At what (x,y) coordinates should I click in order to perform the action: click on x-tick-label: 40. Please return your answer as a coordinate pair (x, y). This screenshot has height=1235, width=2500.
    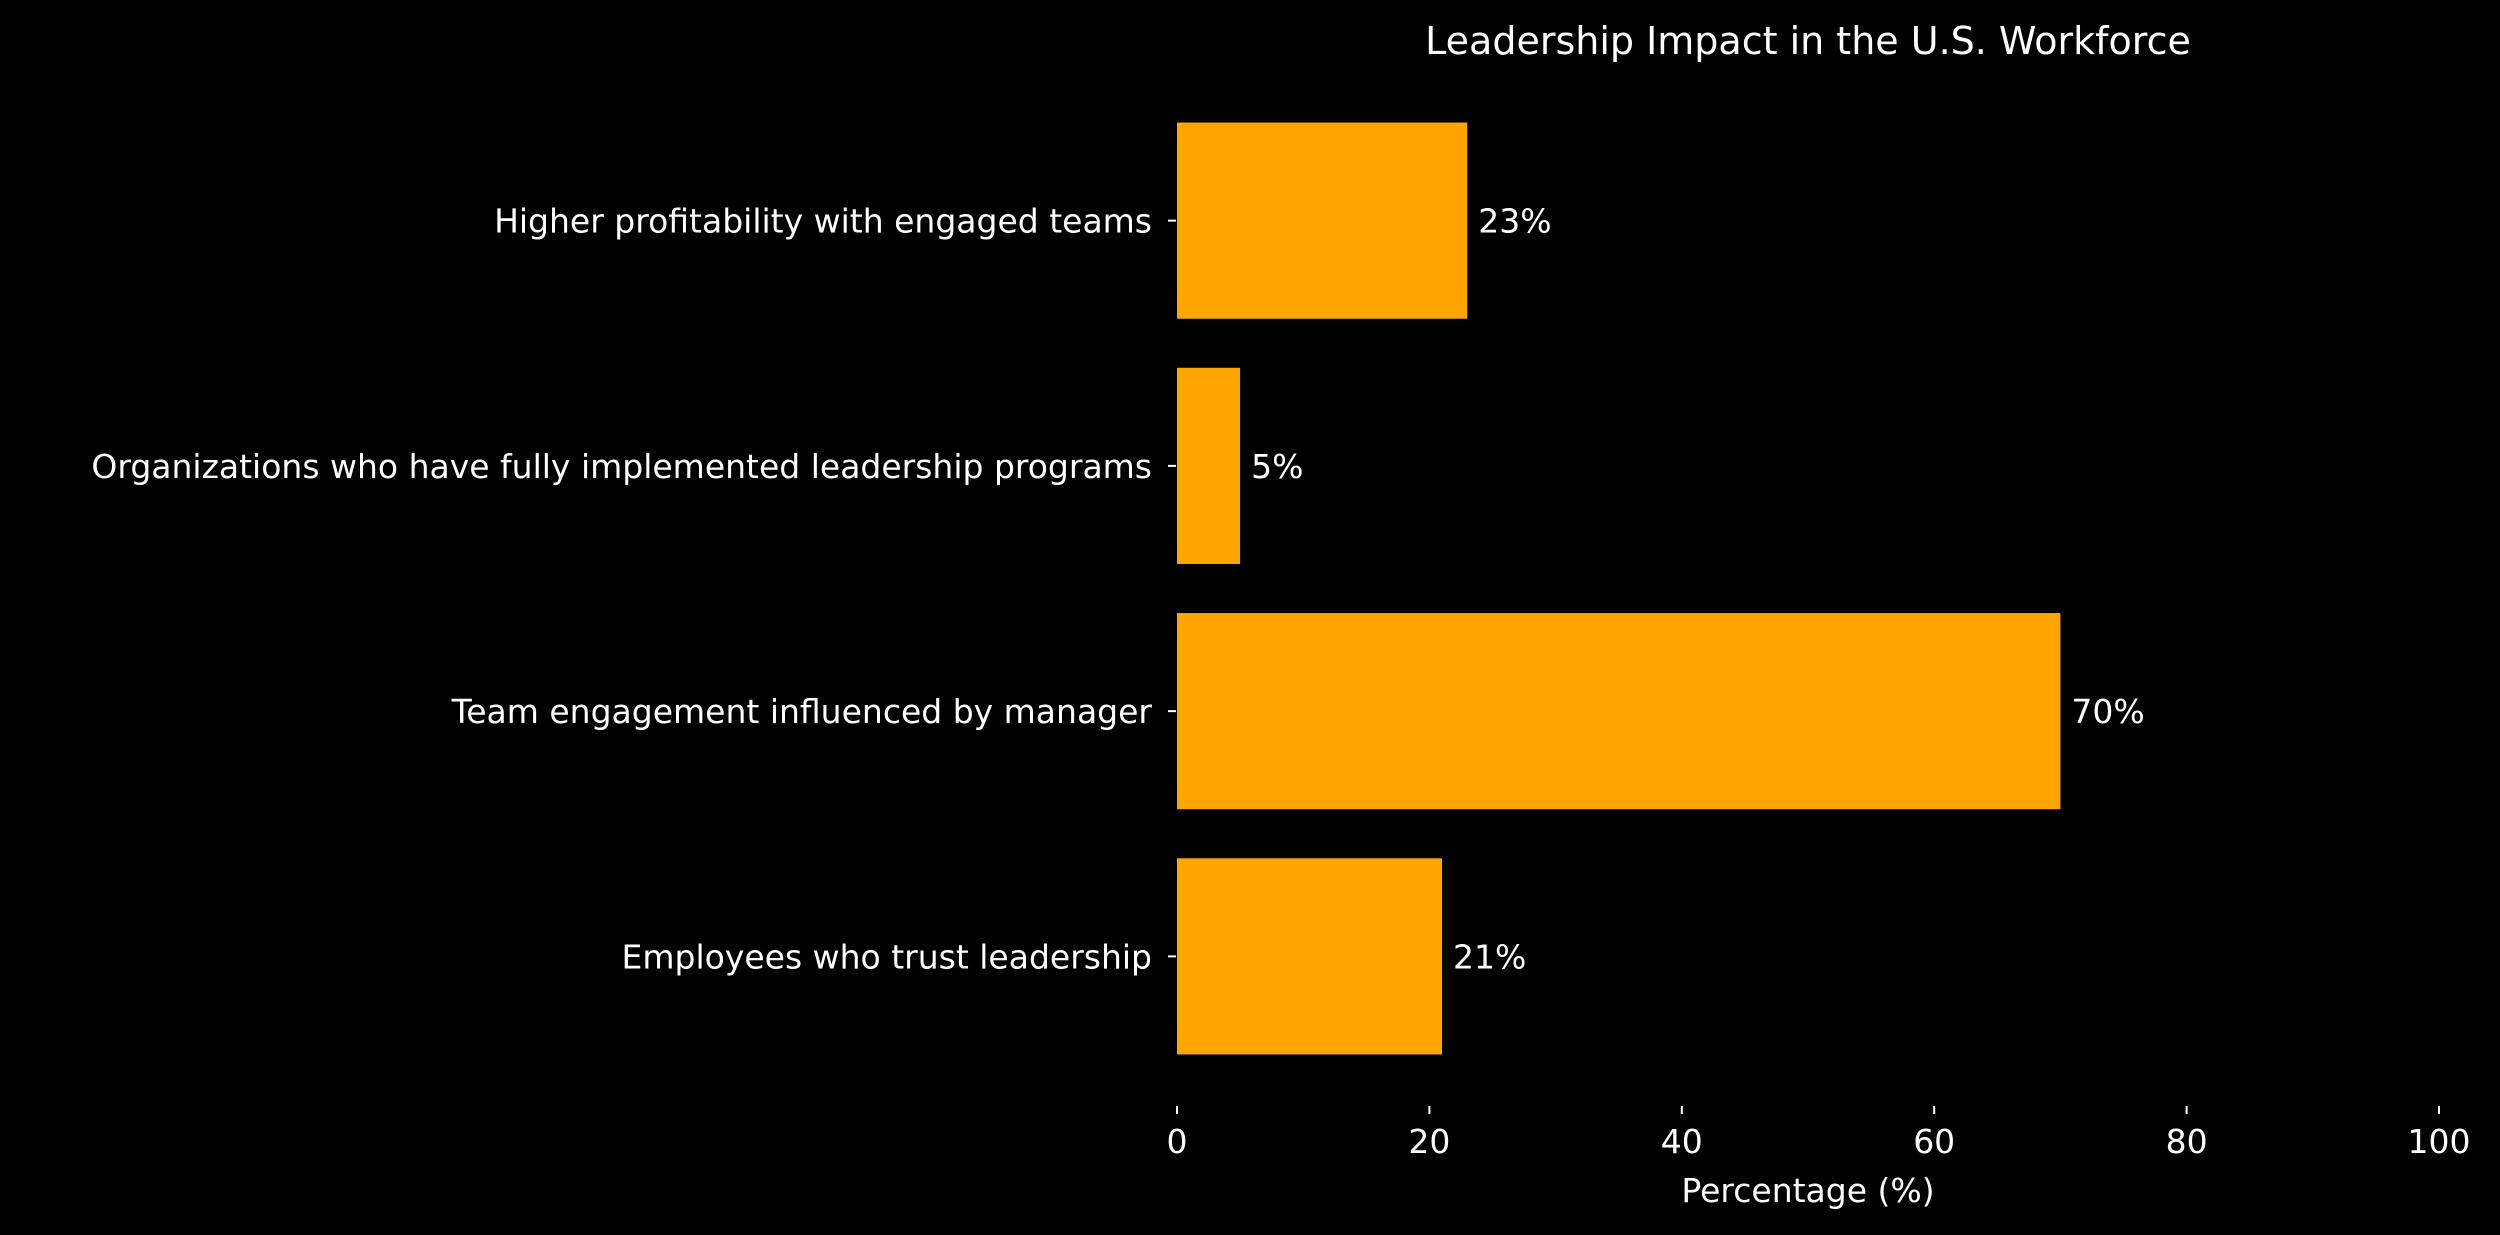
    Looking at the image, I should click on (1682, 1141).